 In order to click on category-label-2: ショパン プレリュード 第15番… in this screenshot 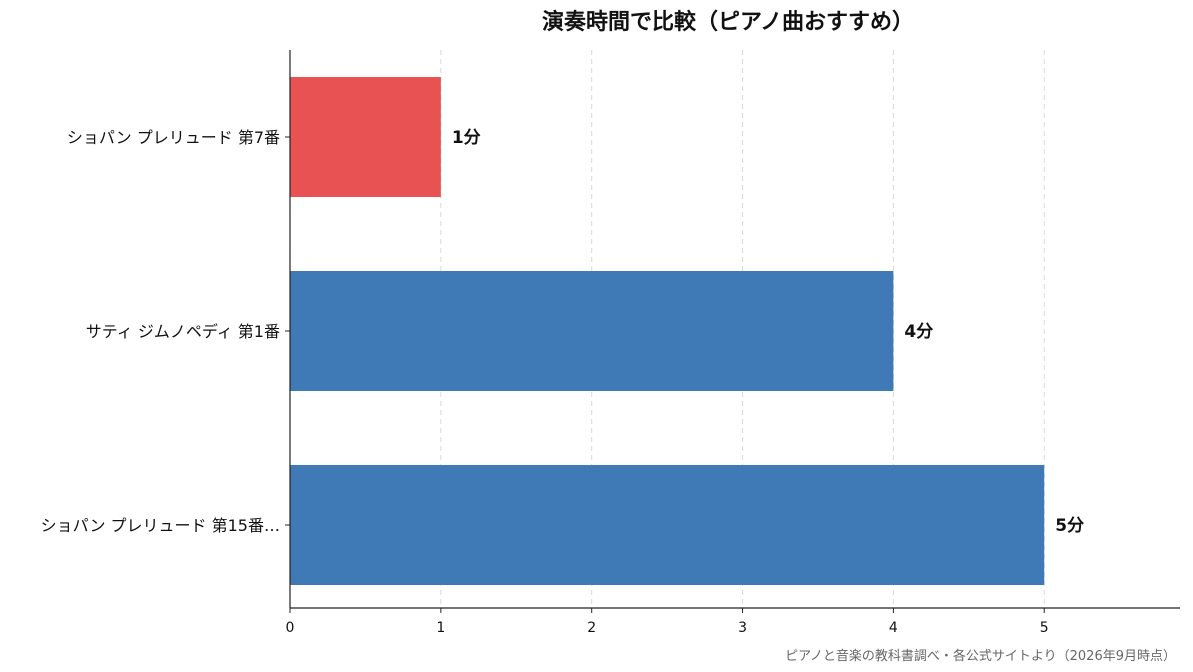, I will do `click(160, 525)`.